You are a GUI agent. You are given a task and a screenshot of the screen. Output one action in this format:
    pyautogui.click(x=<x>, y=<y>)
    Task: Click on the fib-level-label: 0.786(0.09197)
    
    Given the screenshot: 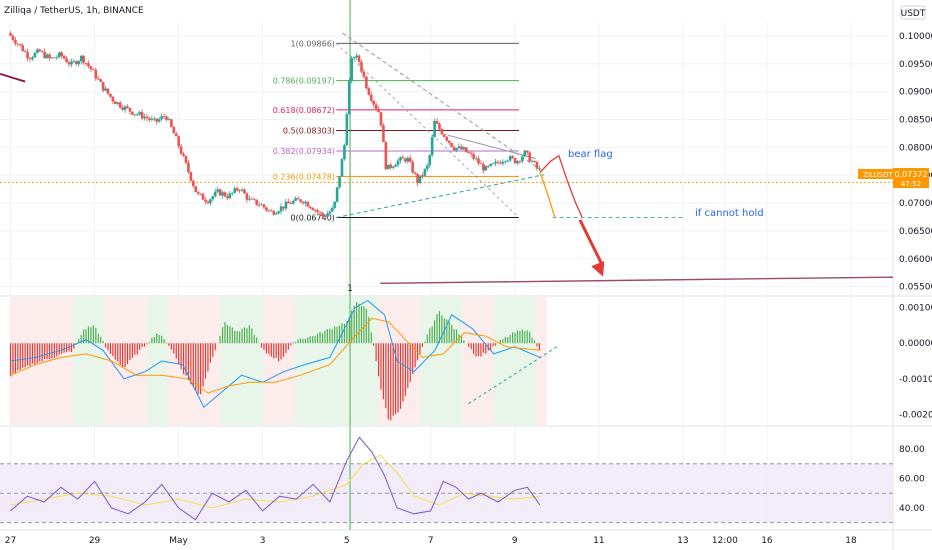 What is the action you would take?
    pyautogui.click(x=304, y=81)
    